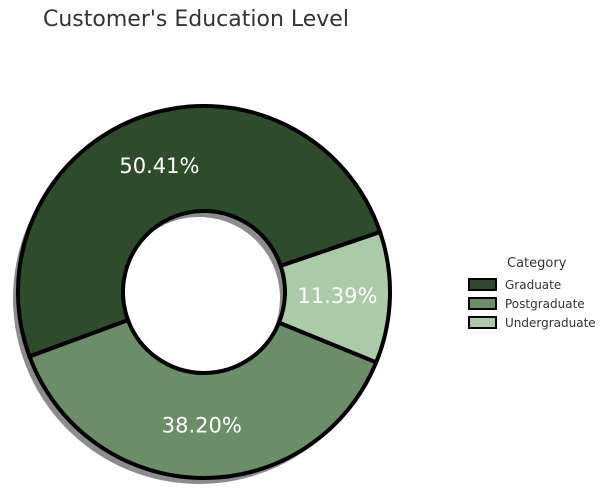 The width and height of the screenshot is (611, 497). What do you see at coordinates (202, 426) in the screenshot?
I see `data-label-postgraduate: 38.20%` at bounding box center [202, 426].